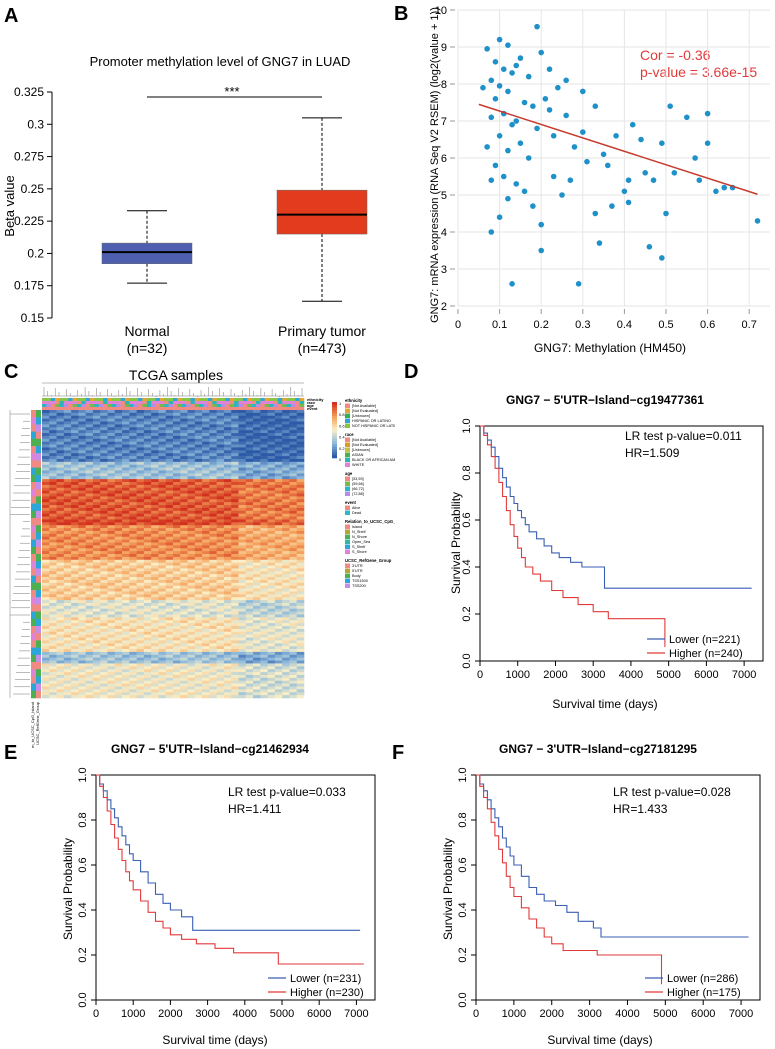 The width and height of the screenshot is (775, 1049). Describe the element at coordinates (334, 404) in the screenshot. I see `panel-c-scale-segment` at that location.